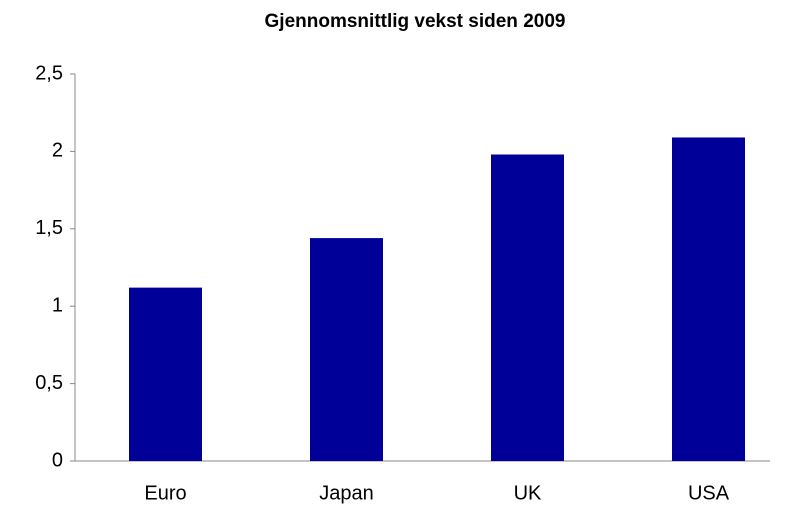 This screenshot has width=788, height=507. I want to click on chart-title: Gjennomsnittlig vekst siden 2009, so click(415, 21).